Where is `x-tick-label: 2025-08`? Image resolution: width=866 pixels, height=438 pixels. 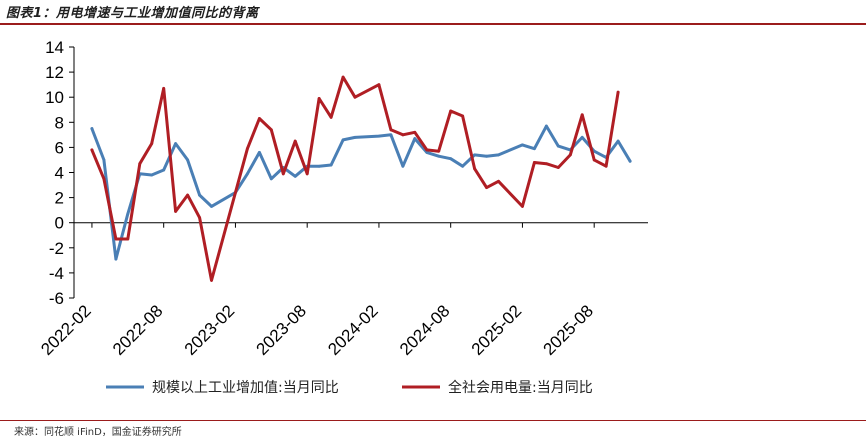 x-tick-label: 2025-08 is located at coordinates (568, 330).